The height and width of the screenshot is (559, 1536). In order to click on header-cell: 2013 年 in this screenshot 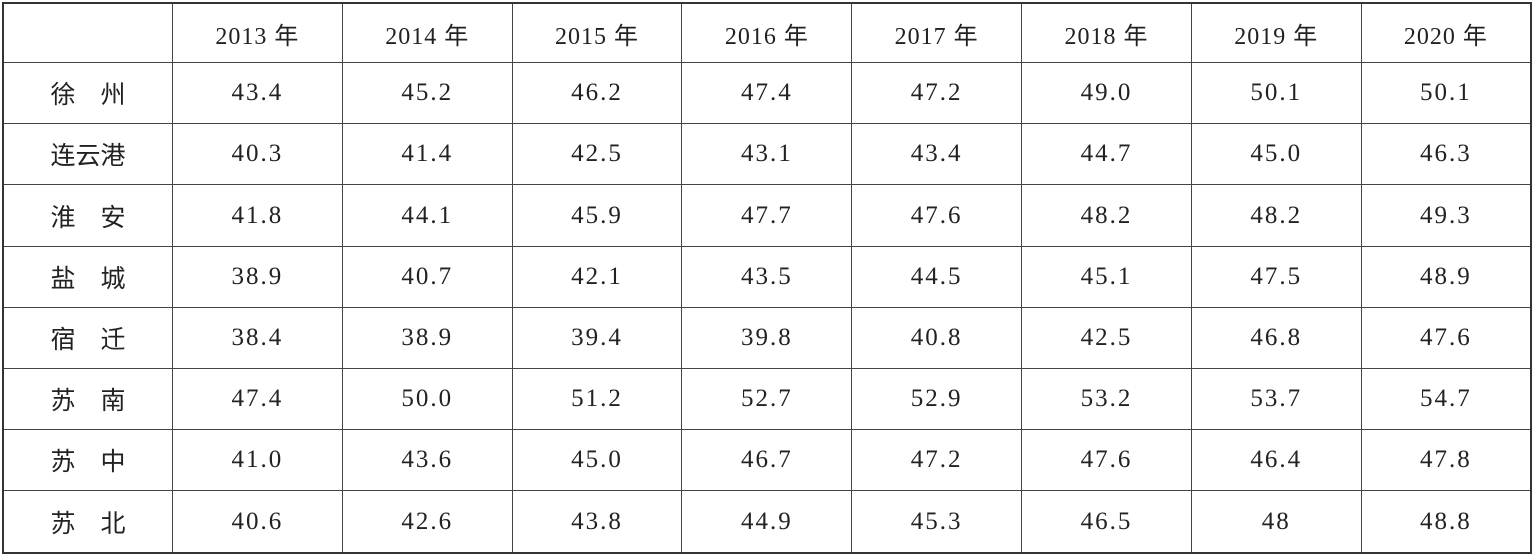, I will do `click(257, 32)`.